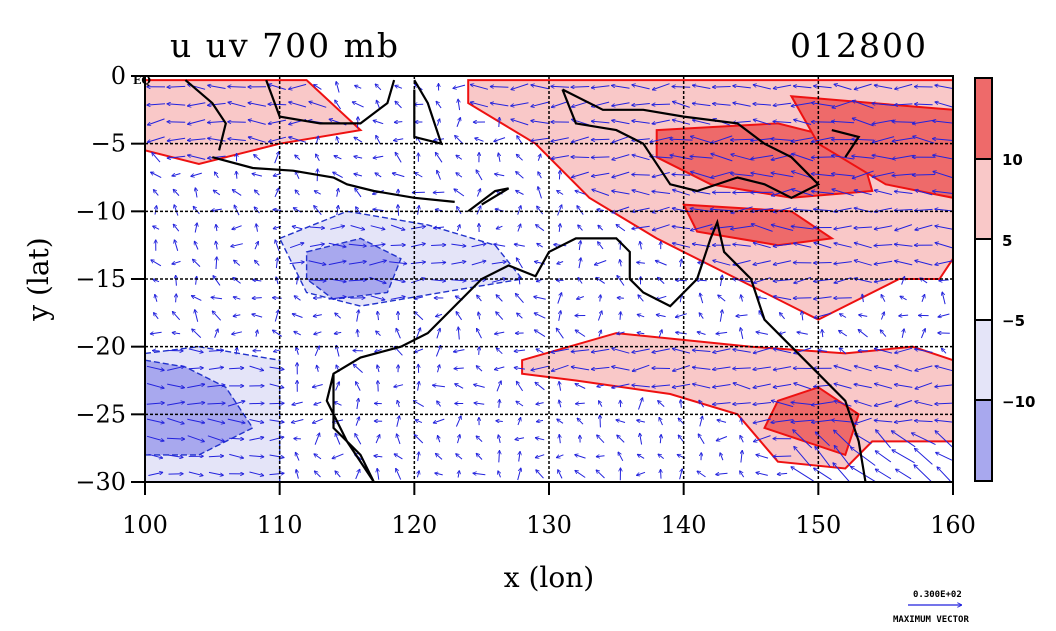  What do you see at coordinates (818, 525) in the screenshot?
I see `x-tick-label: 150` at bounding box center [818, 525].